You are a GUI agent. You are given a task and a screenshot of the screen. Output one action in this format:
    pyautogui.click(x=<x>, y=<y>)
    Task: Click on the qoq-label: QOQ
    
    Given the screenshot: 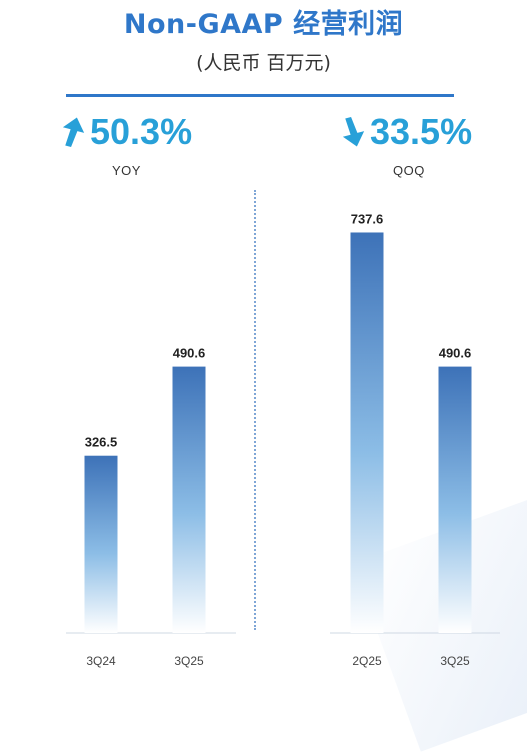 What is the action you would take?
    pyautogui.click(x=409, y=170)
    